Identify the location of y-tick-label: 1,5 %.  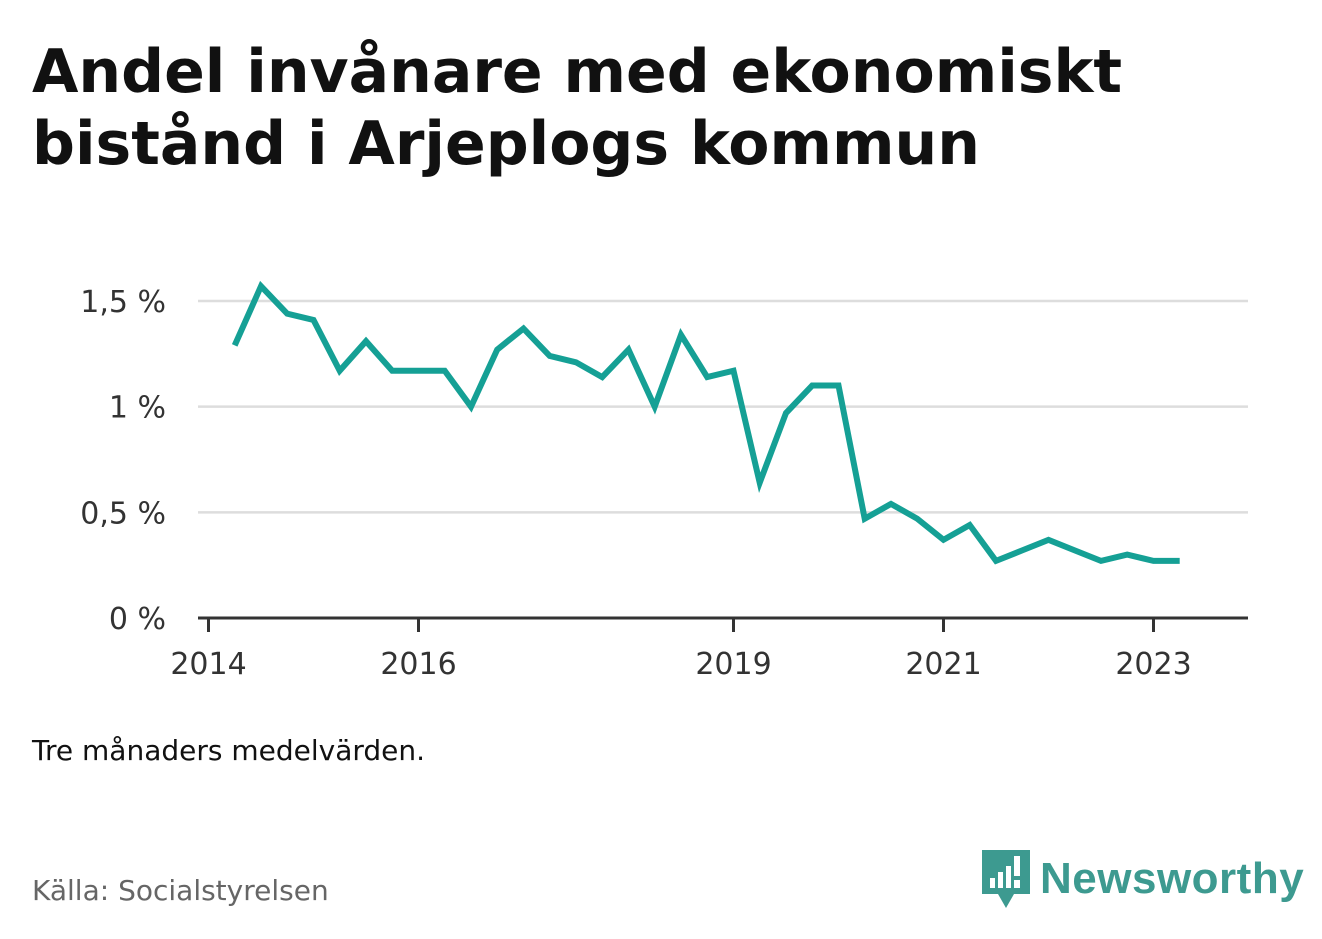
(123, 302).